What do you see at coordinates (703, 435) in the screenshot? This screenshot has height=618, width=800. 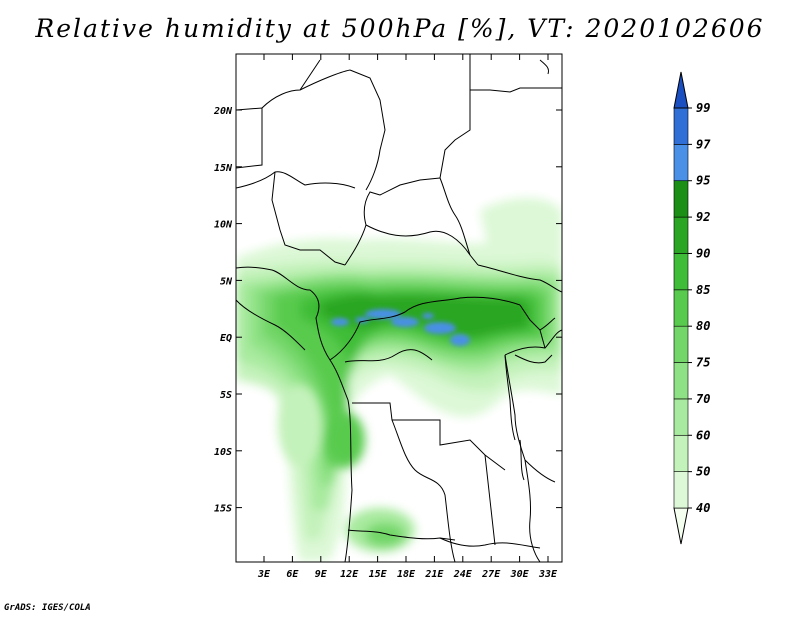 I see `colorbar-label: 60` at bounding box center [703, 435].